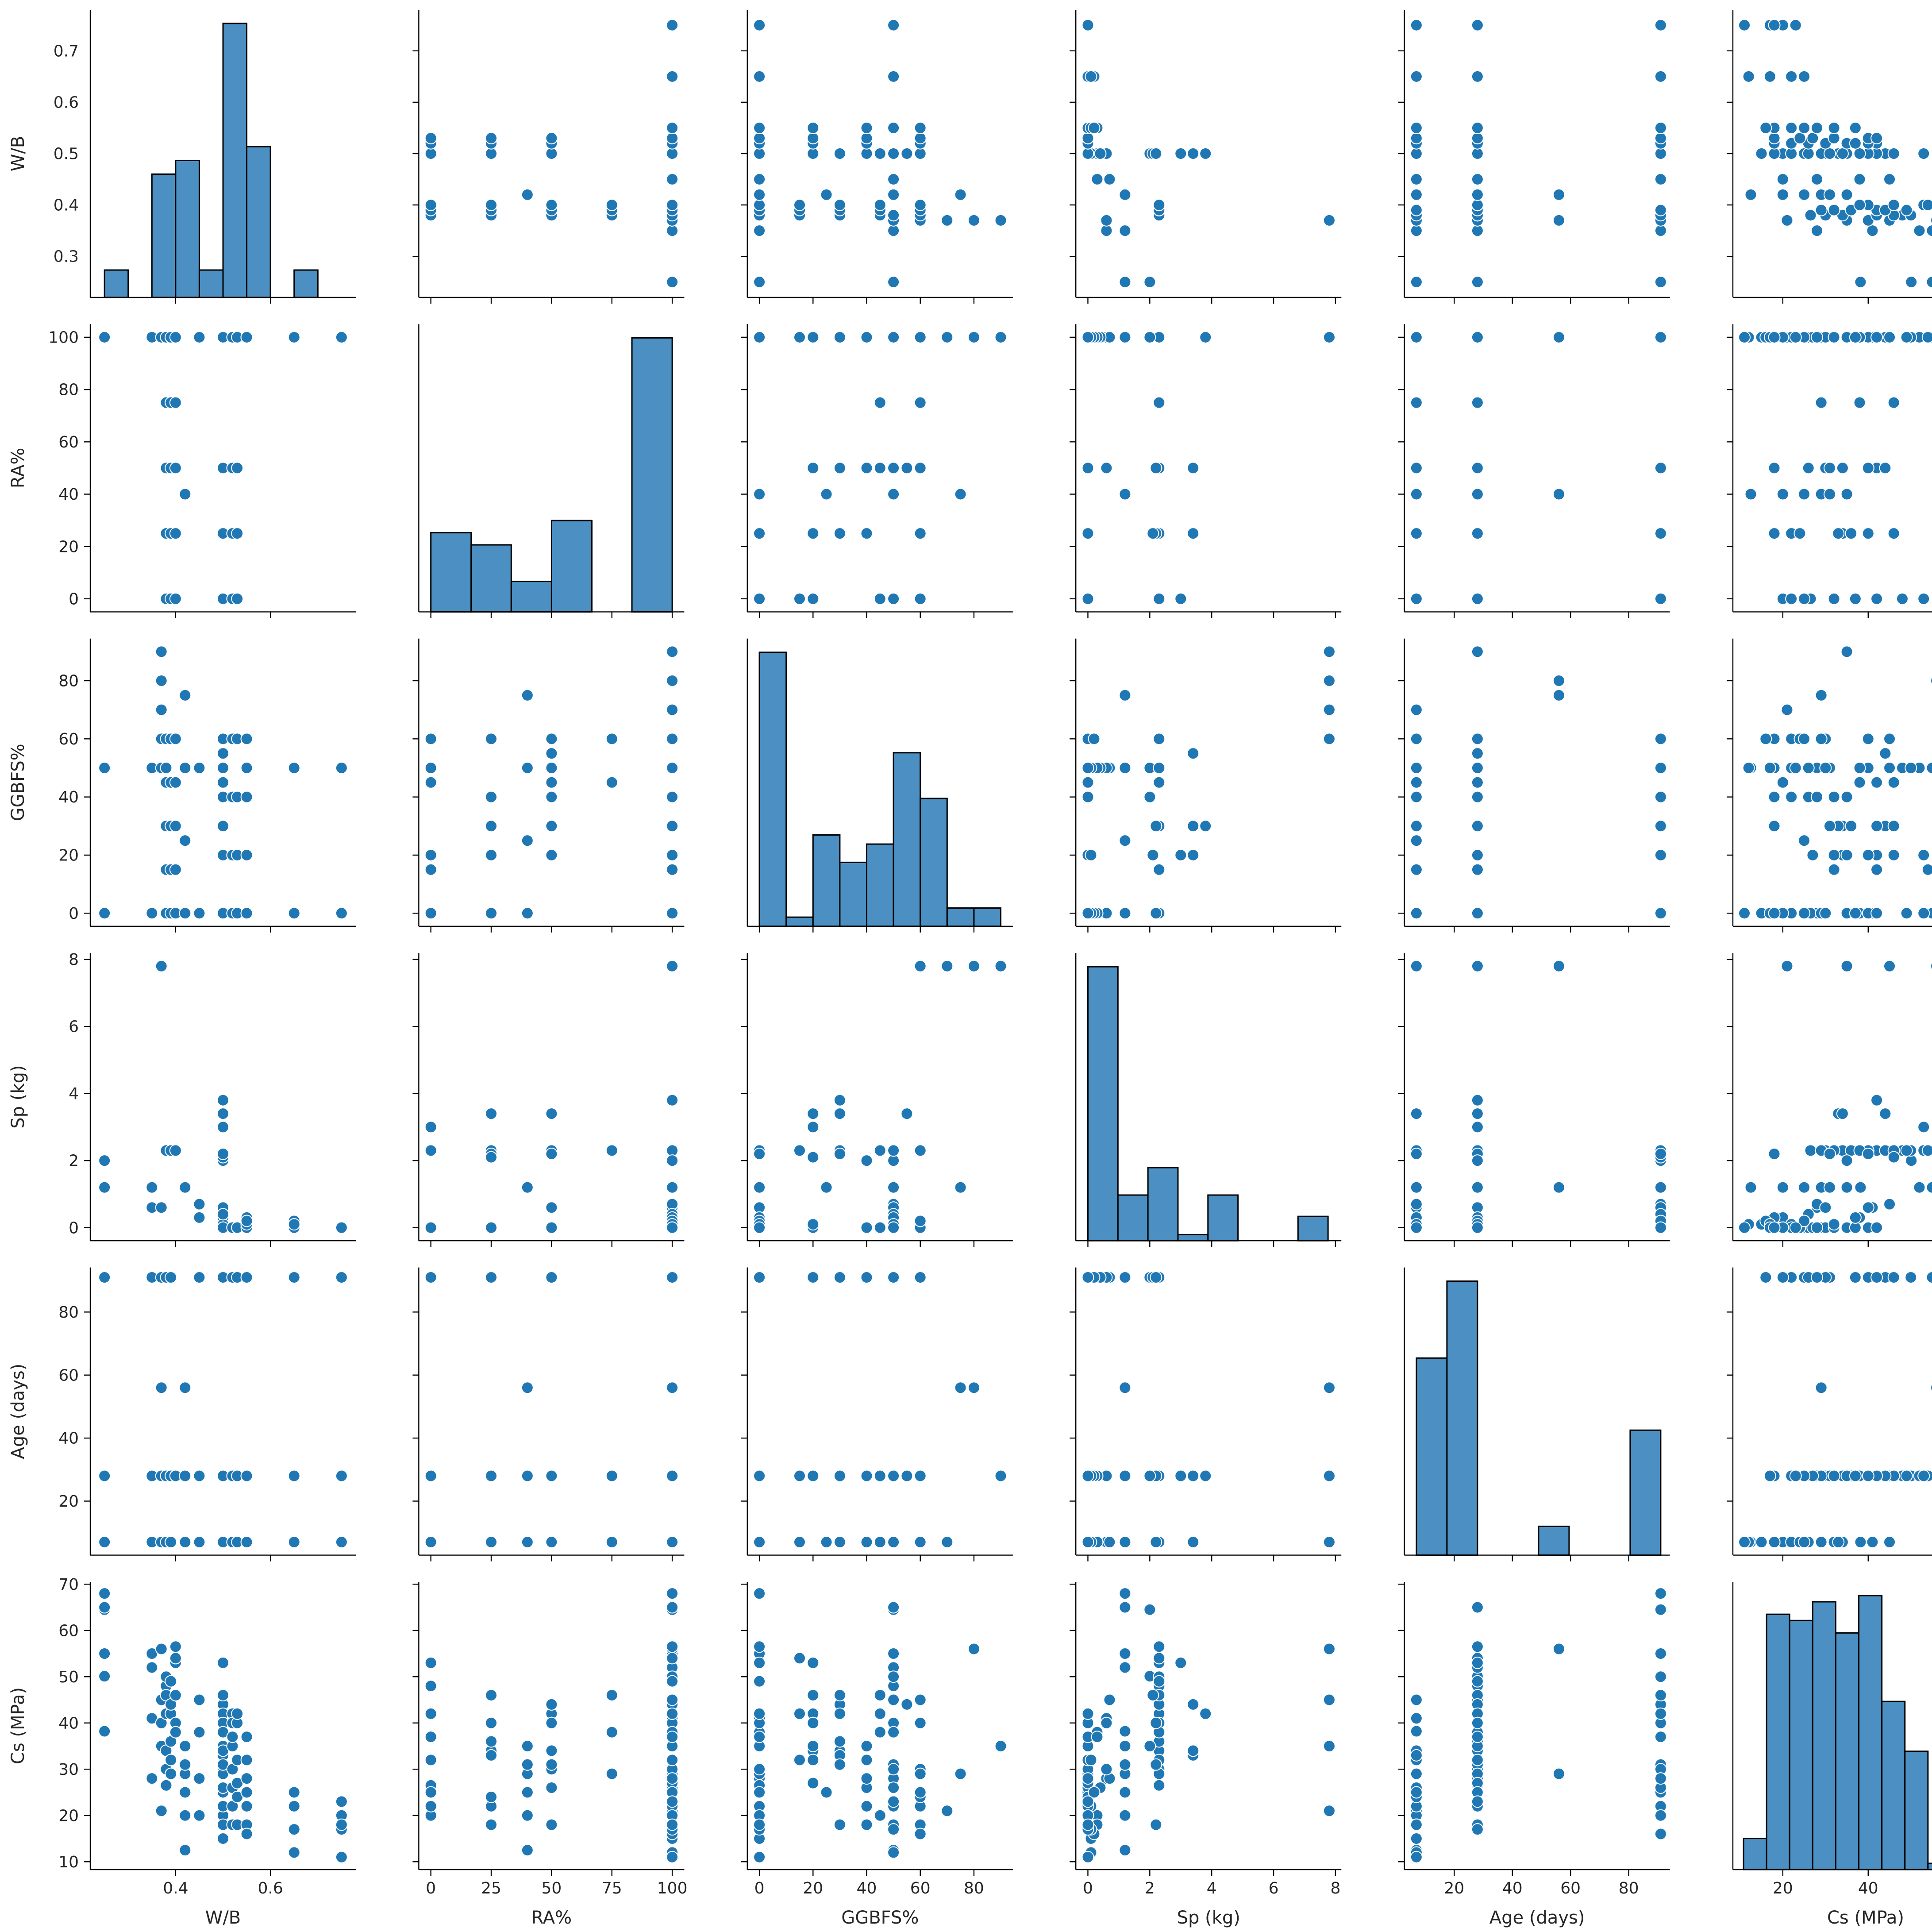 The image size is (1932, 1928). I want to click on panel-wb-vs-cs, so click(1830, 157).